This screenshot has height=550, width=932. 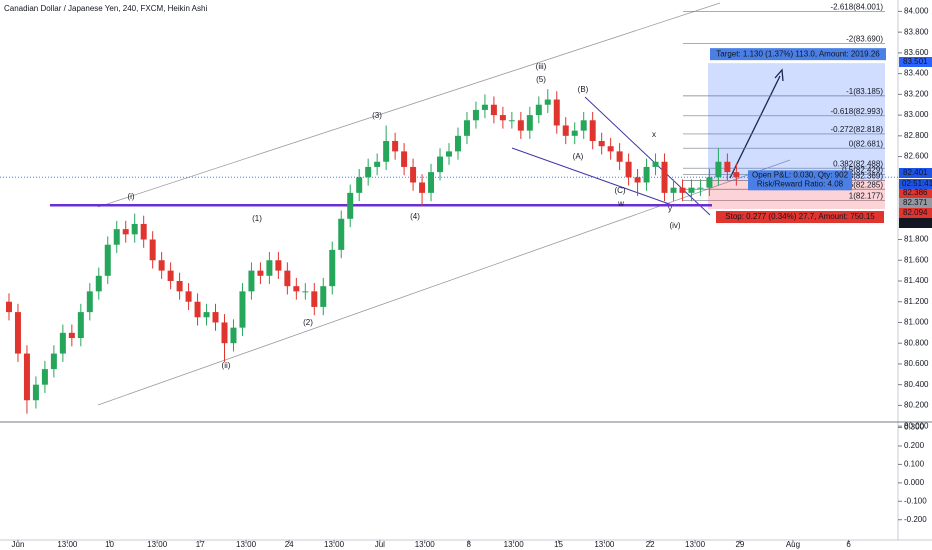 I want to click on price-label: 83.501, so click(x=915, y=61).